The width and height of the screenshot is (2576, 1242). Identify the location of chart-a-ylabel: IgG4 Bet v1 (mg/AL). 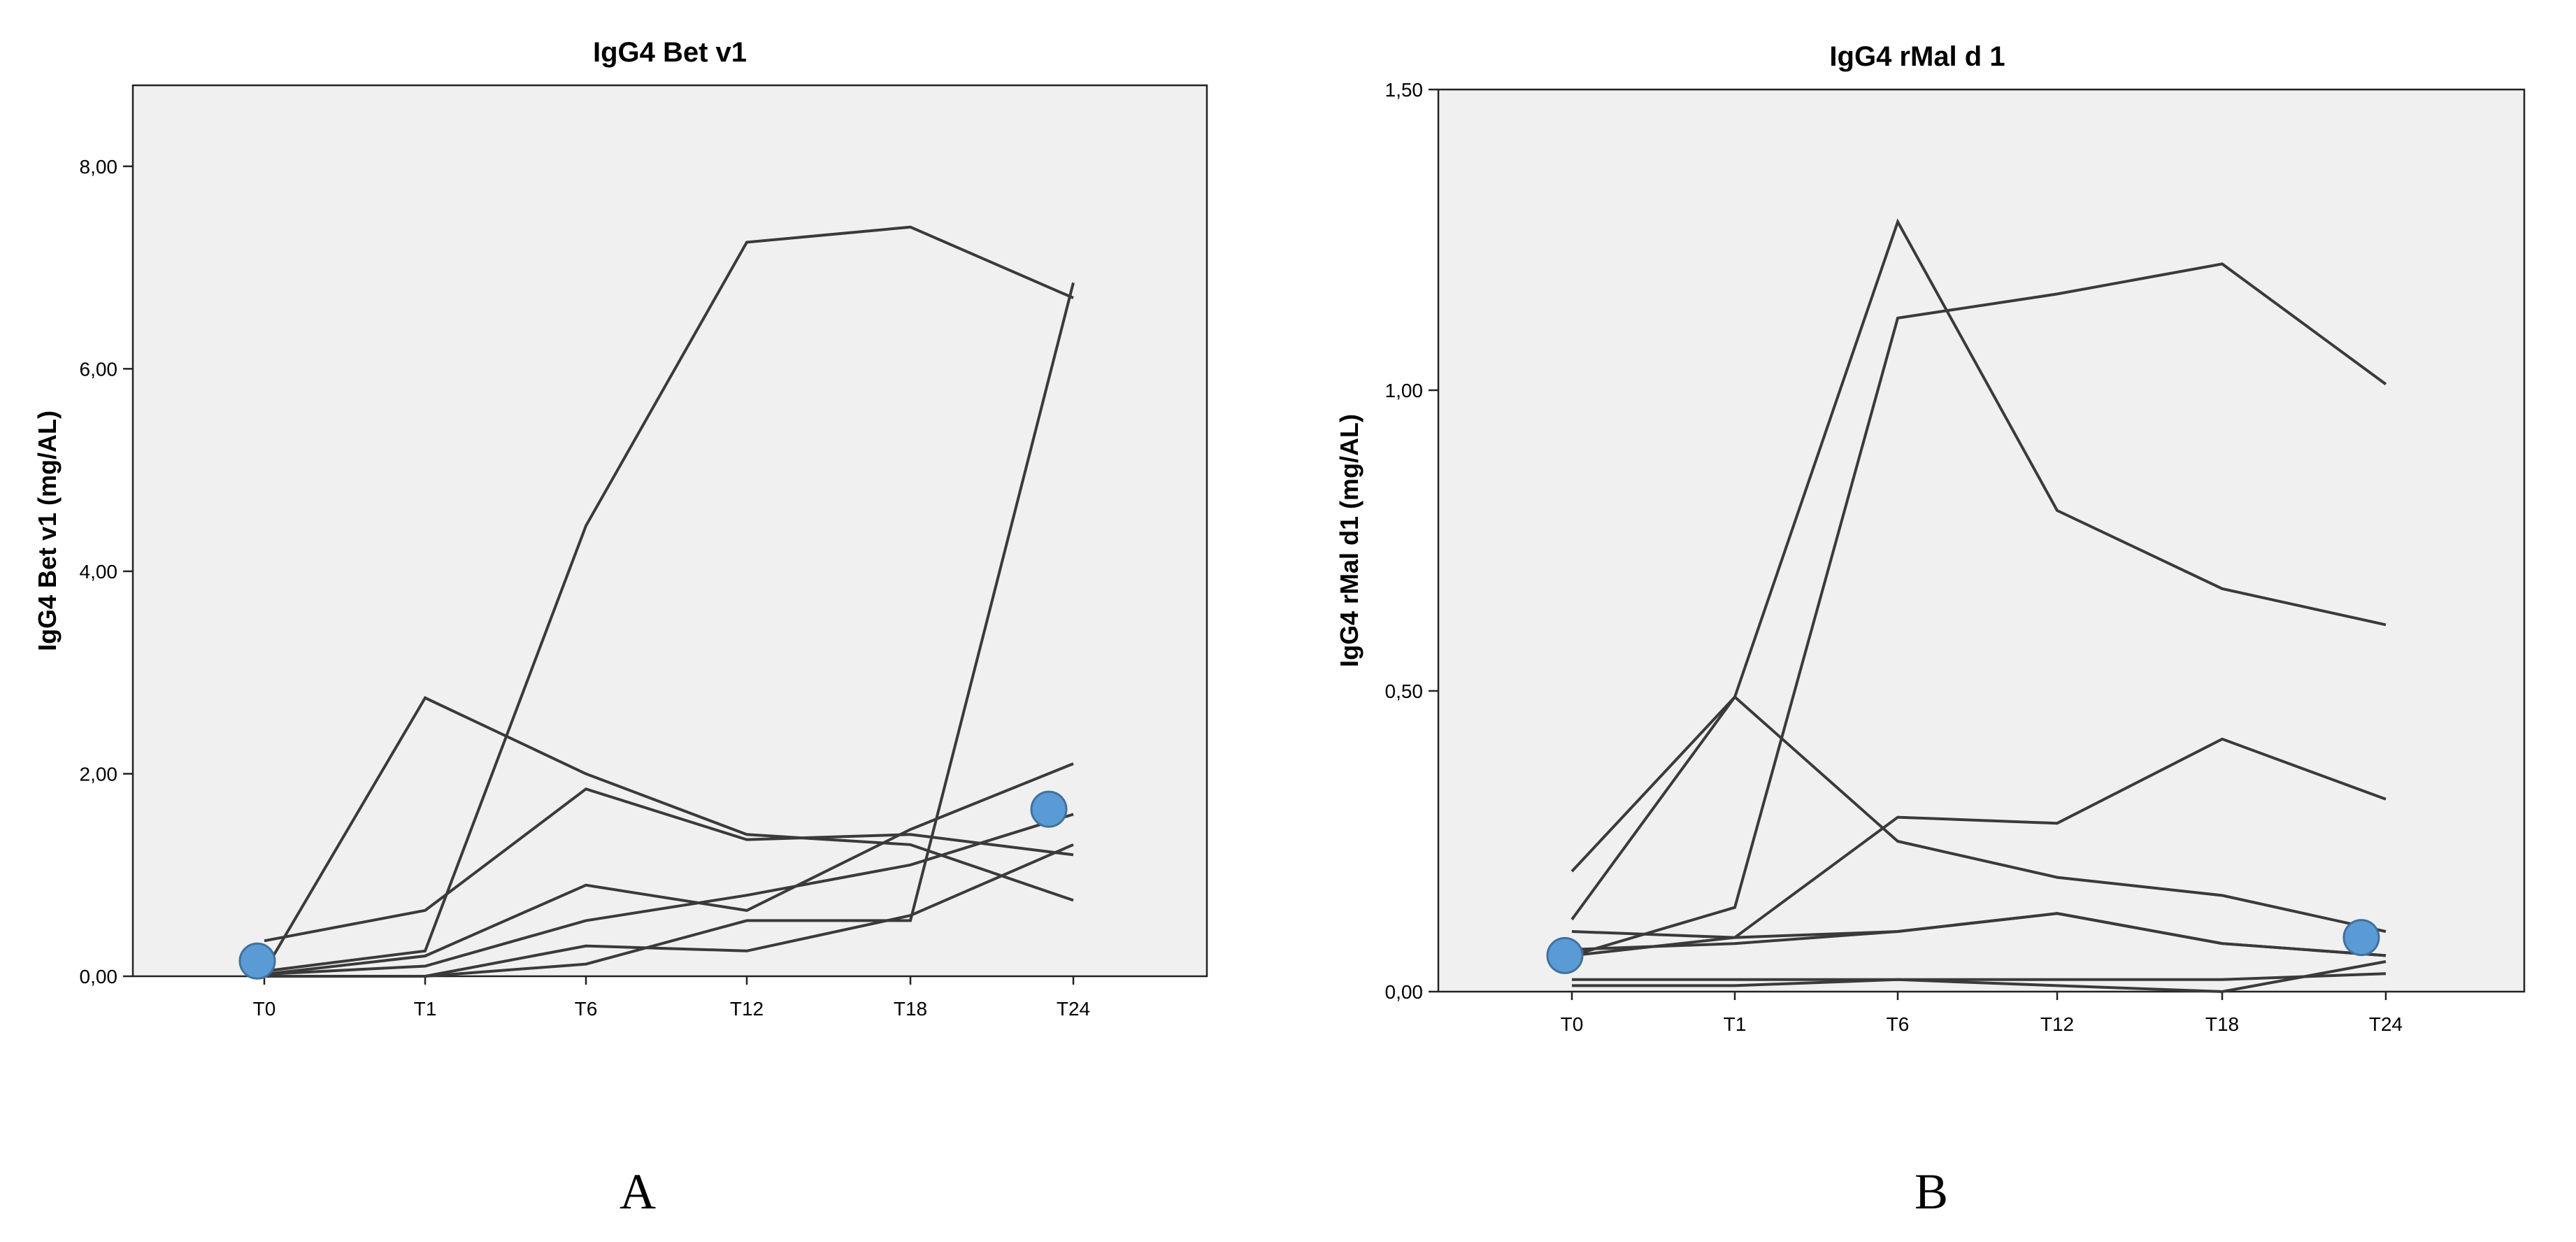
(47, 531).